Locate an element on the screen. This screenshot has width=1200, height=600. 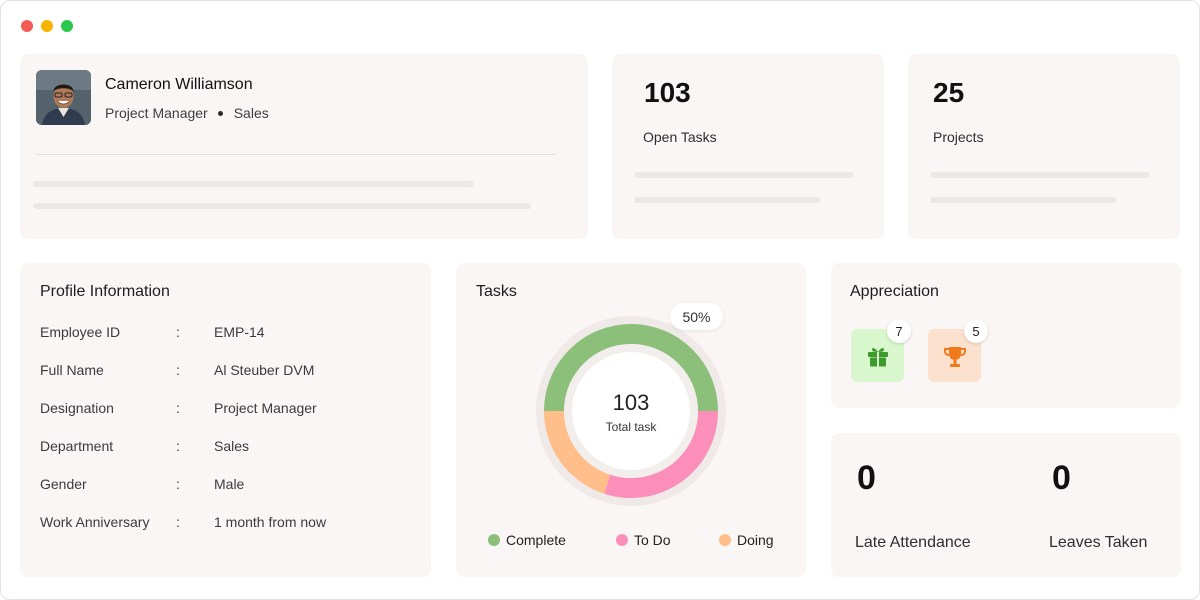
projects-count: 25 is located at coordinates (949, 92).